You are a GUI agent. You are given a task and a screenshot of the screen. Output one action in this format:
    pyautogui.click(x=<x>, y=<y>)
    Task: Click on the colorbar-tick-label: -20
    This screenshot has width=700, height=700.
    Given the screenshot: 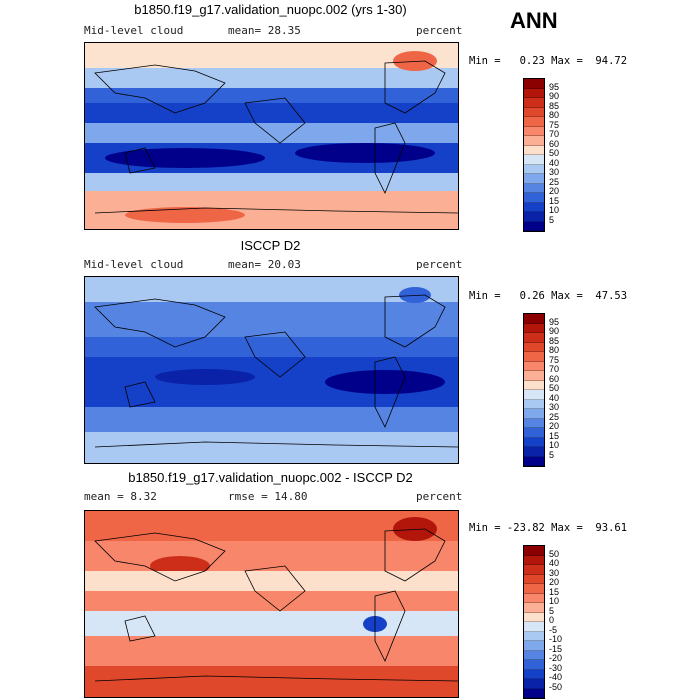 What is the action you would take?
    pyautogui.click(x=556, y=658)
    